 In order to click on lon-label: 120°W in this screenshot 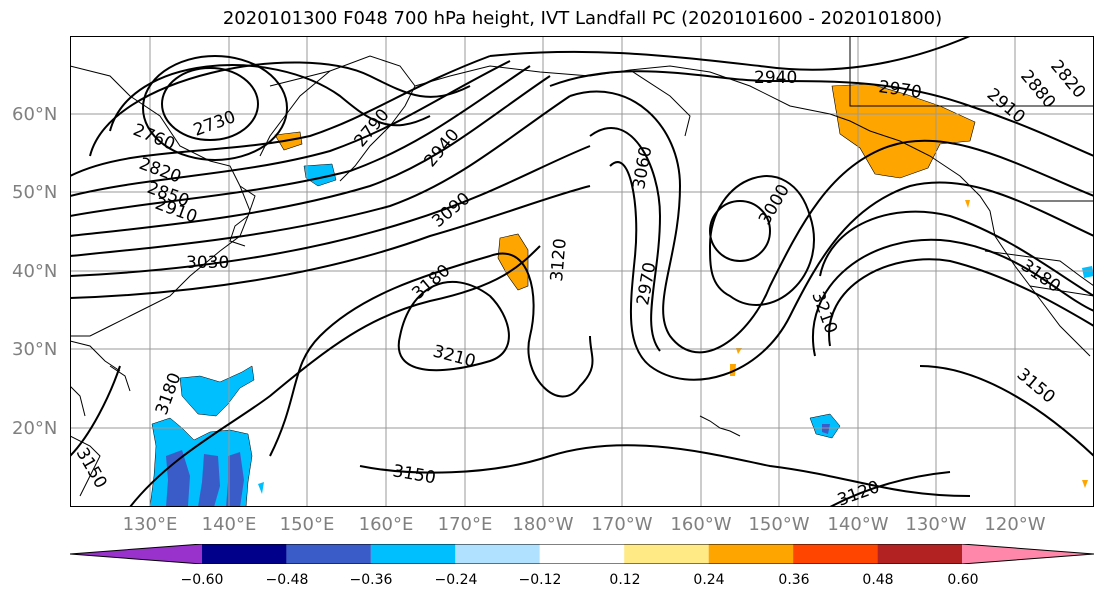, I will do `click(1015, 524)`.